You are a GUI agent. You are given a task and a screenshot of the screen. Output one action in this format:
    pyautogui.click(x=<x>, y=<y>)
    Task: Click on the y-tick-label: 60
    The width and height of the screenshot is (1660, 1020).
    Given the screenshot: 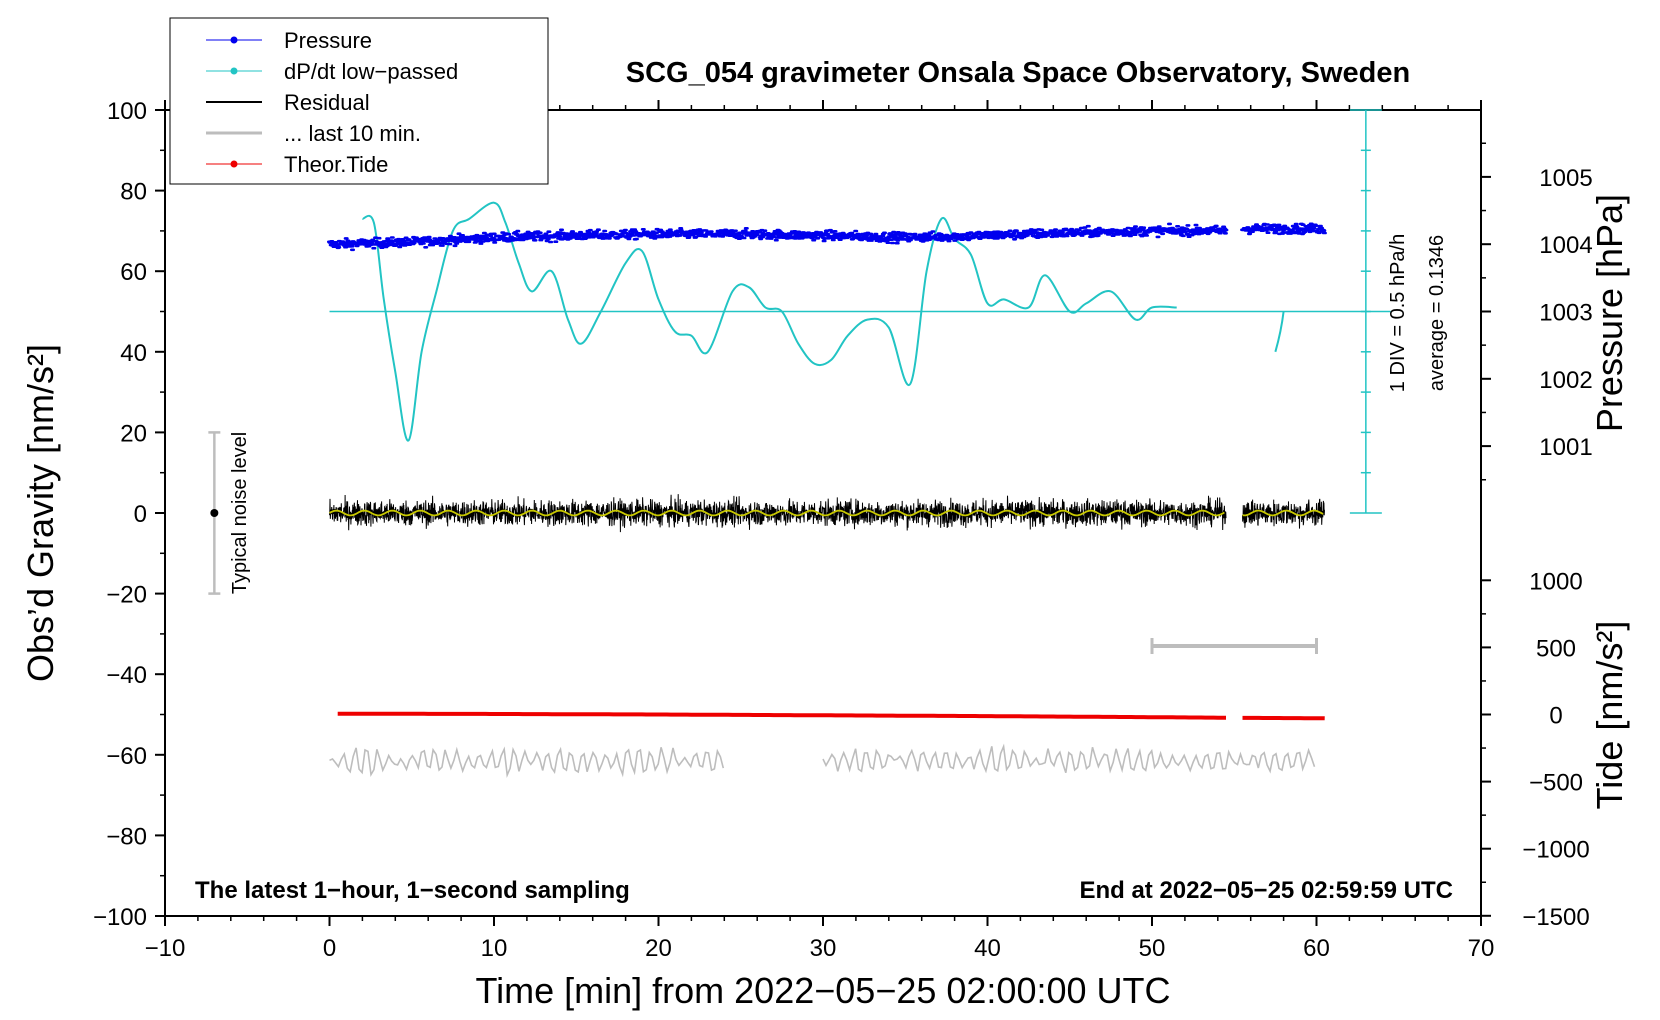 What is the action you would take?
    pyautogui.click(x=133, y=272)
    